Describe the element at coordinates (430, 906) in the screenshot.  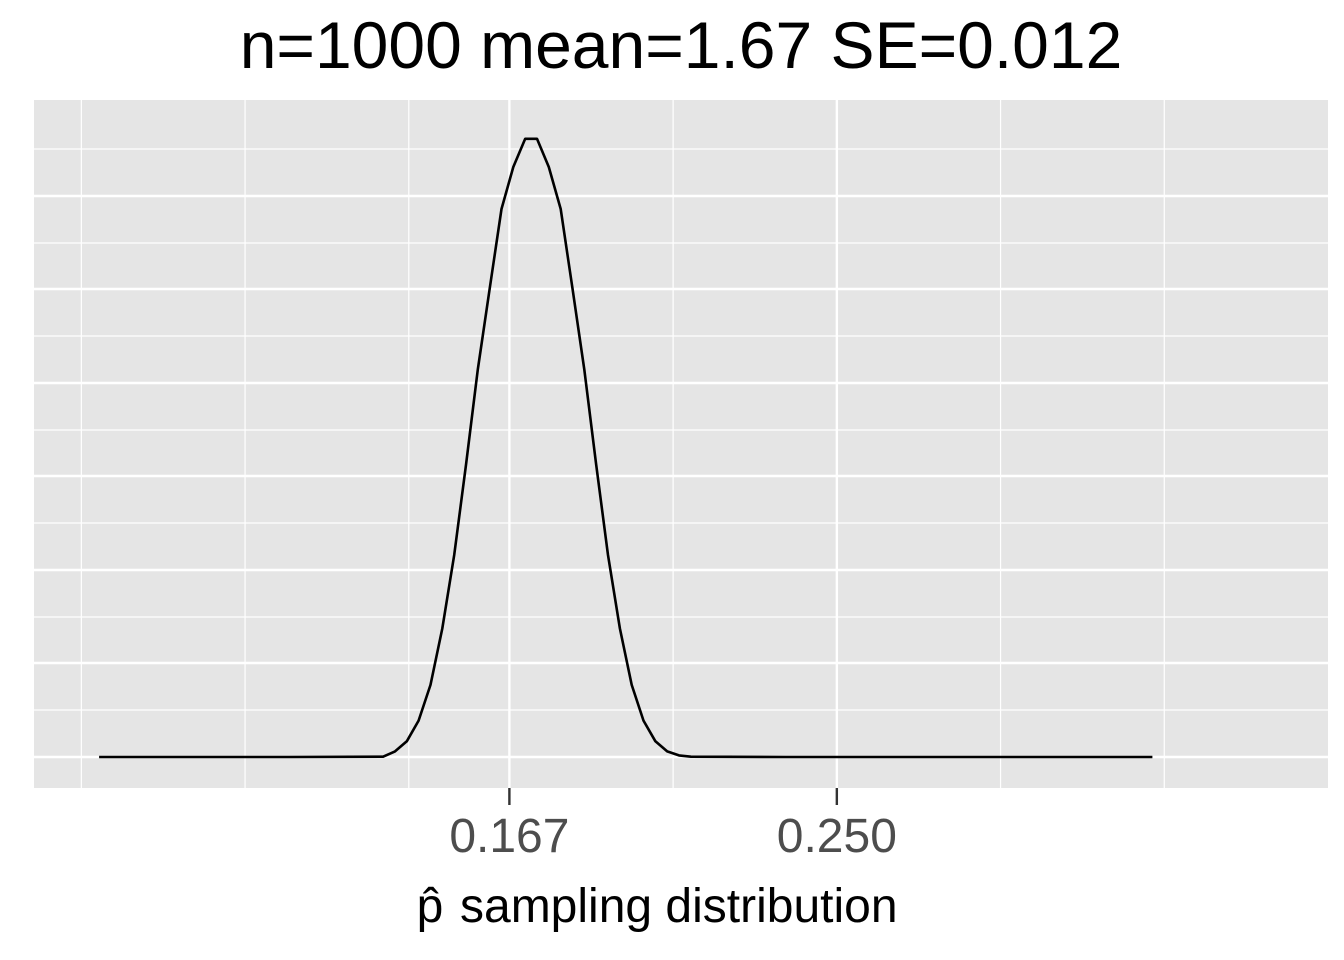
I see `x-axis-symbol: p̂` at that location.